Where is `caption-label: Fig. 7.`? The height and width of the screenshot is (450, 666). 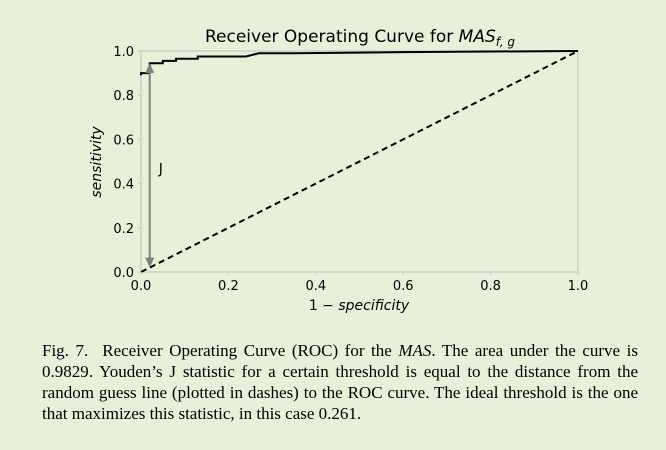
caption-label: Fig. 7. is located at coordinates (65, 350).